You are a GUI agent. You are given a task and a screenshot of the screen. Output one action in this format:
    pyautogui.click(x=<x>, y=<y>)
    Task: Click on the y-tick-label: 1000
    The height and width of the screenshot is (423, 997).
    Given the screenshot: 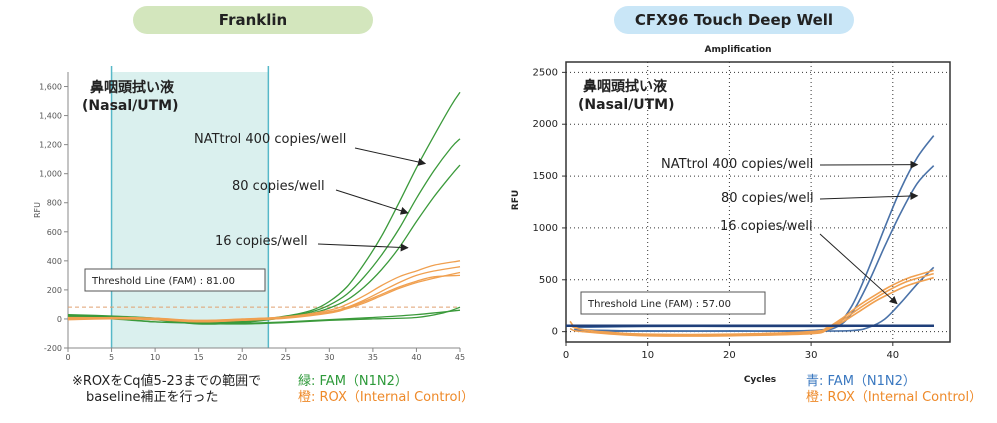 What is the action you would take?
    pyautogui.click(x=545, y=228)
    